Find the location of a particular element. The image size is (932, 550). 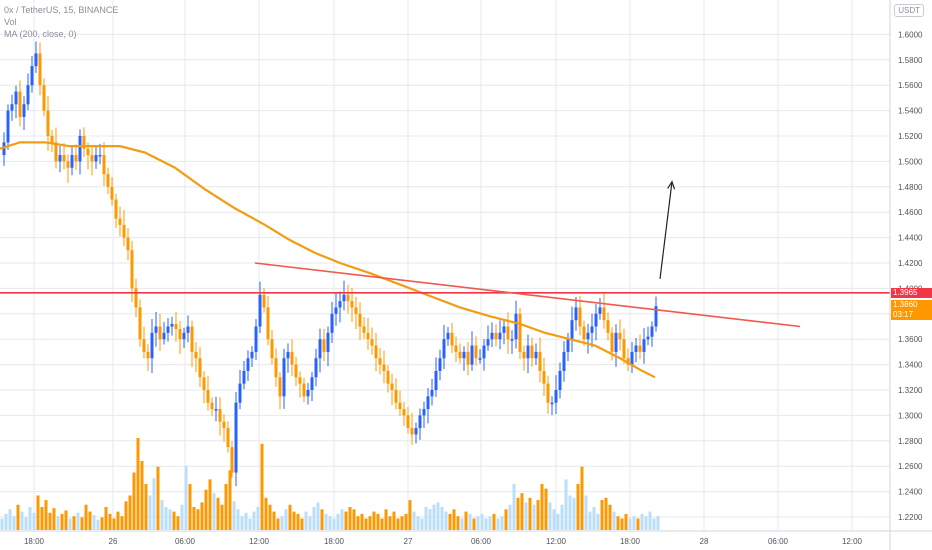

price-tick-label: 1.2400 is located at coordinates (910, 492).